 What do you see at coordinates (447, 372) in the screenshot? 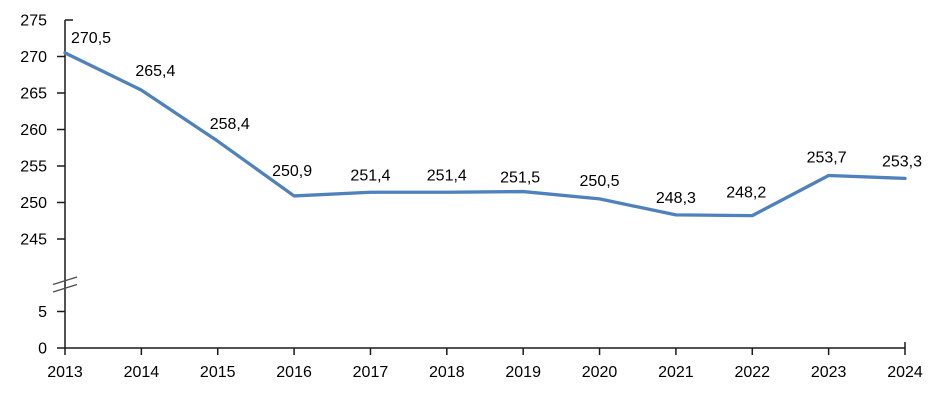
I see `x-axis-tick-label: 2018` at bounding box center [447, 372].